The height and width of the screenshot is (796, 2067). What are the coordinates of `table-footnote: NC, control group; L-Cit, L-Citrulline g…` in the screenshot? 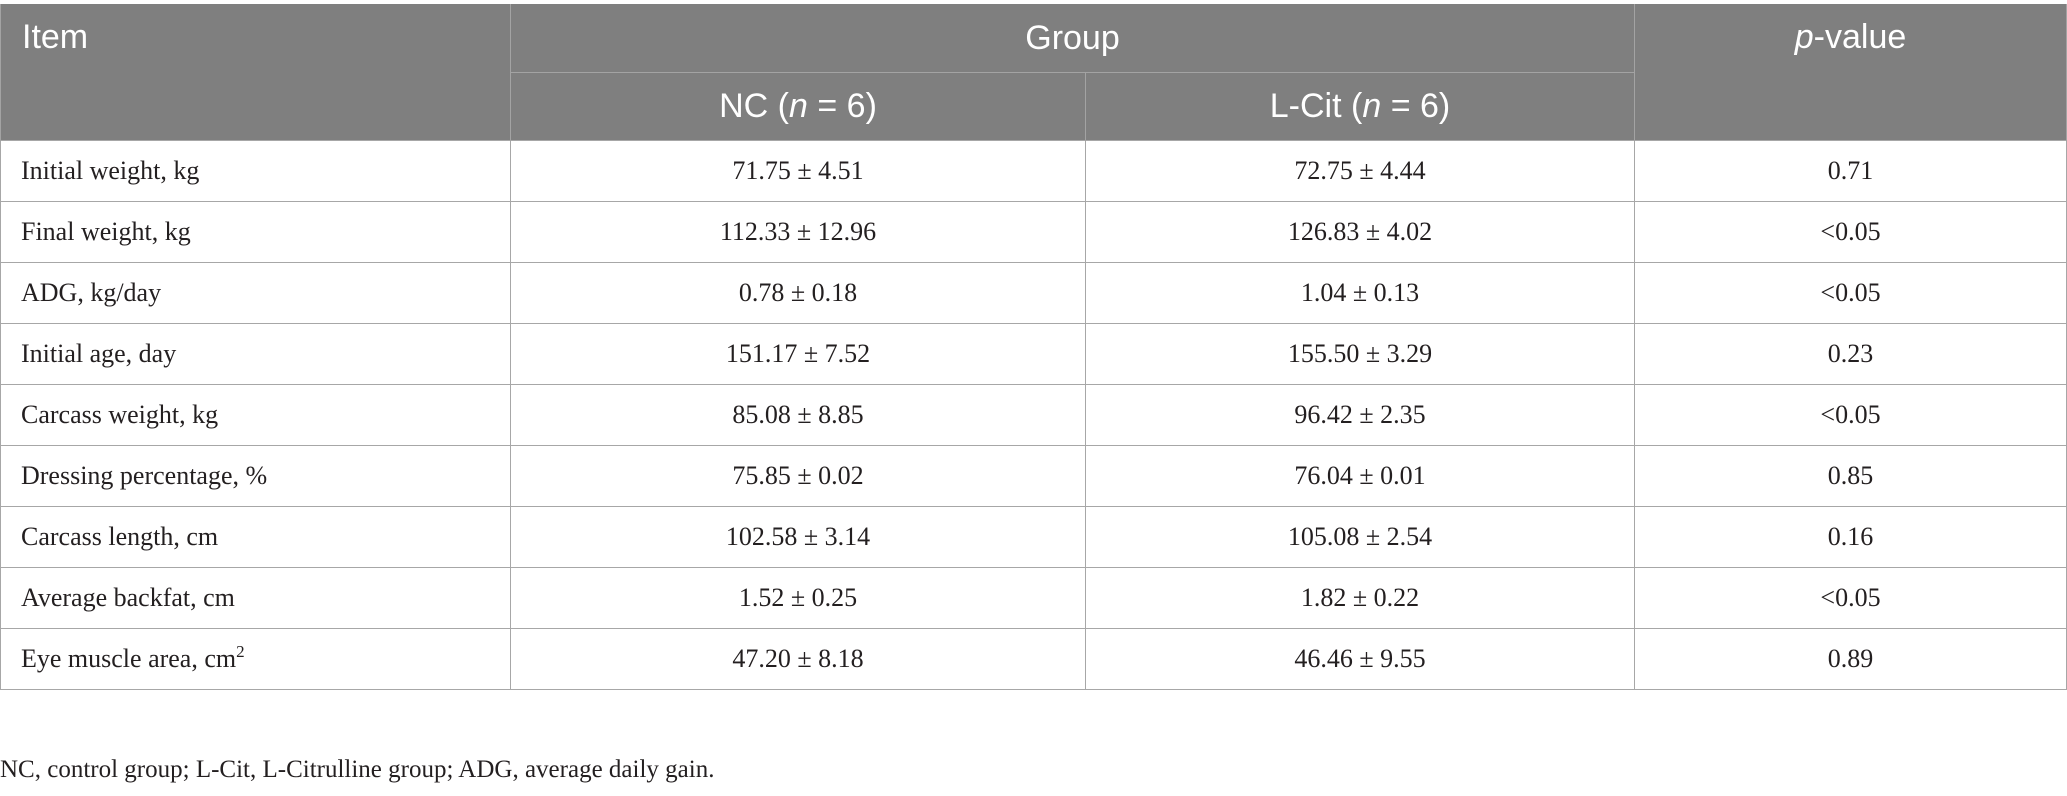 It's located at (357, 769).